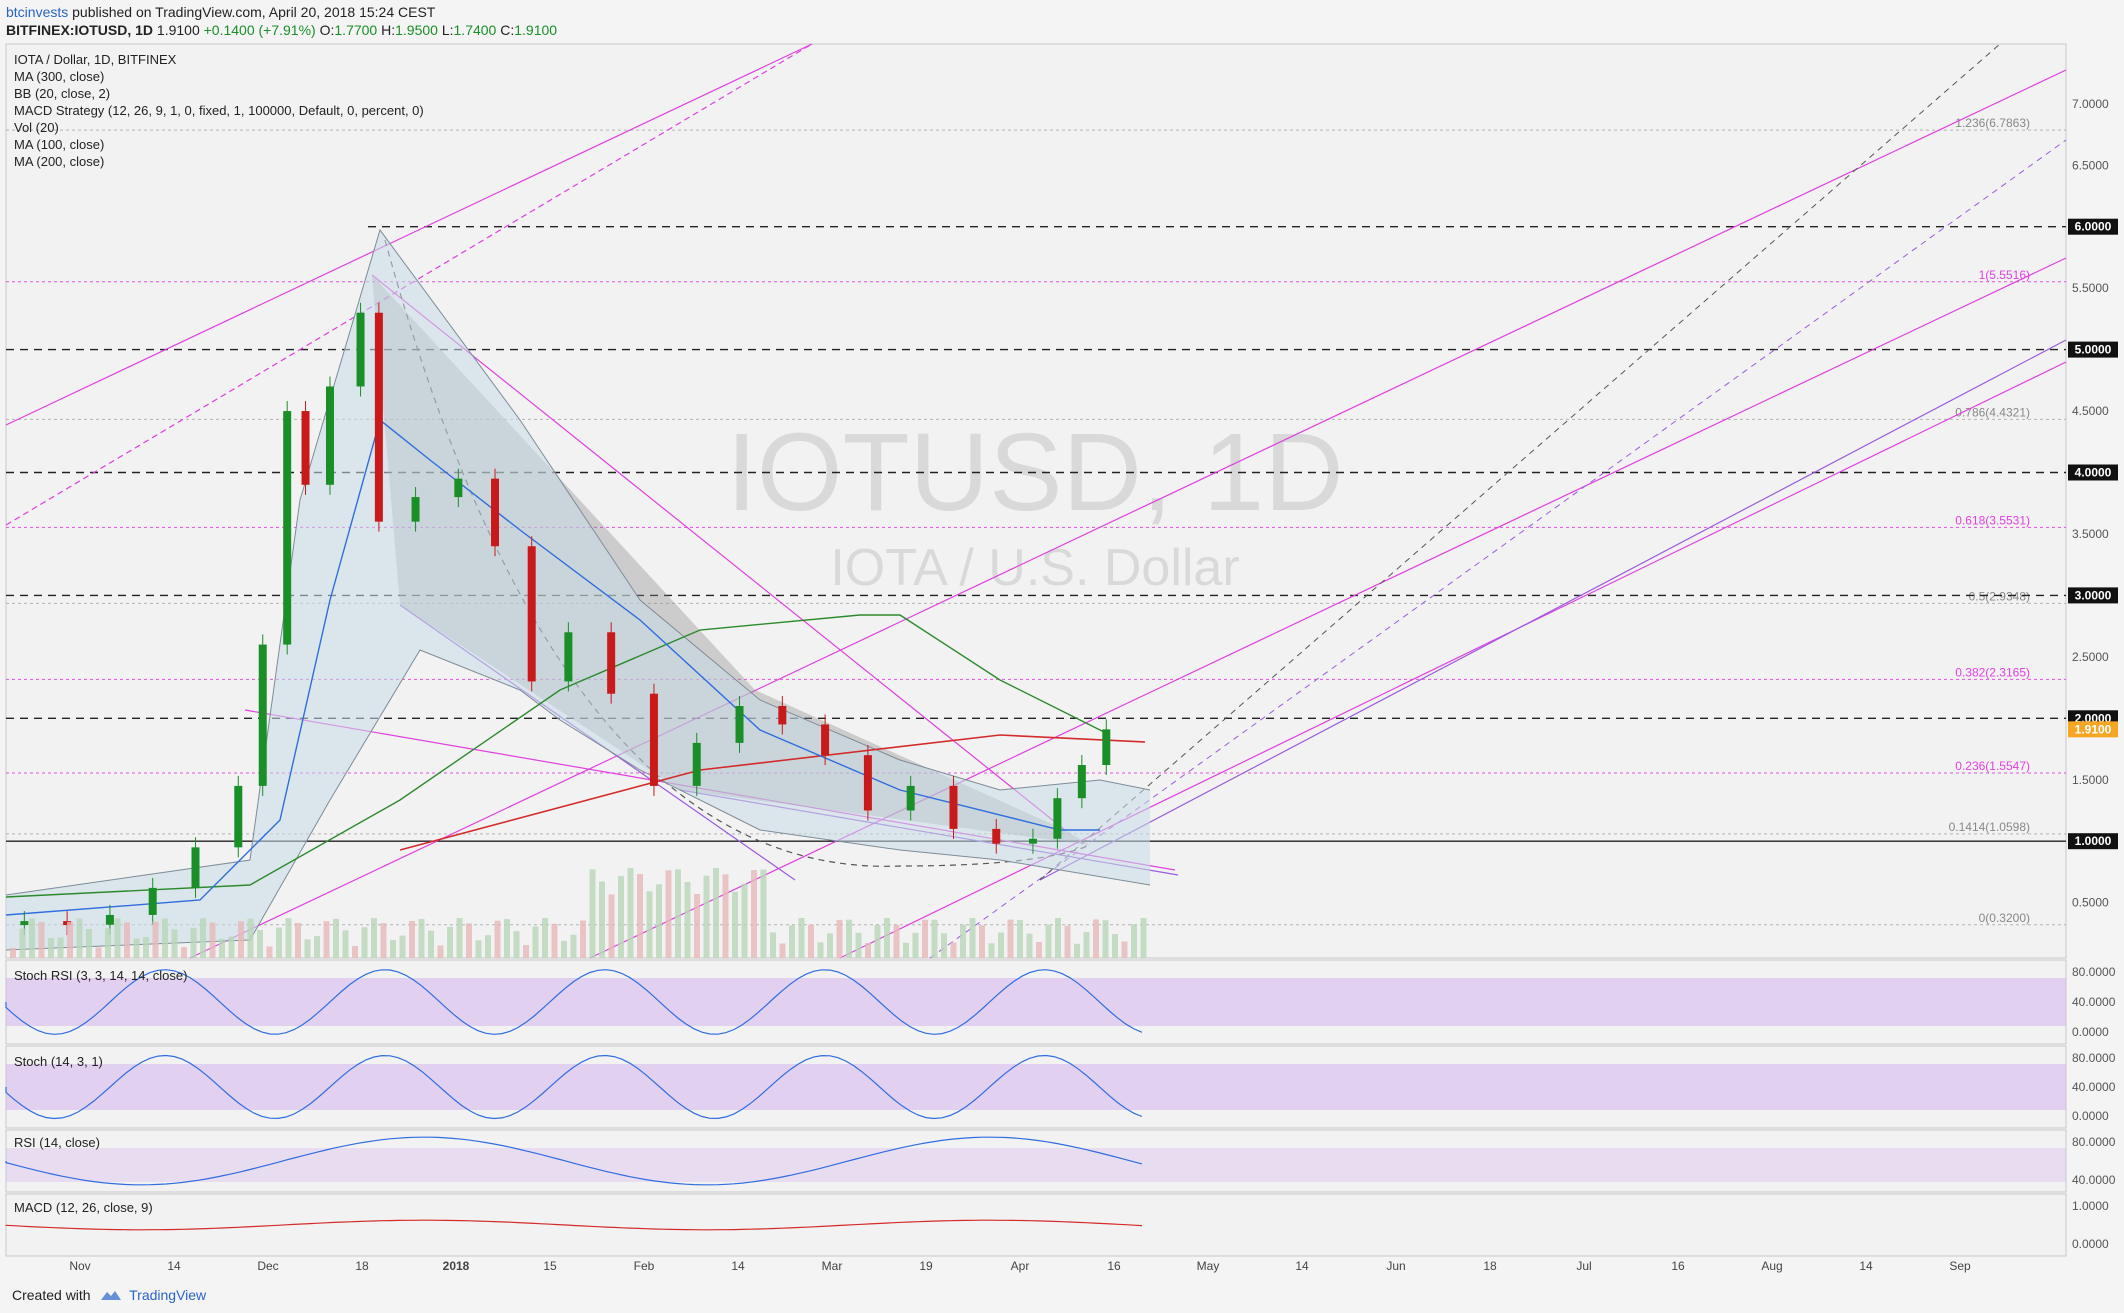 This screenshot has height=1313, width=2124. What do you see at coordinates (507, 30) in the screenshot?
I see `c-label: C:` at bounding box center [507, 30].